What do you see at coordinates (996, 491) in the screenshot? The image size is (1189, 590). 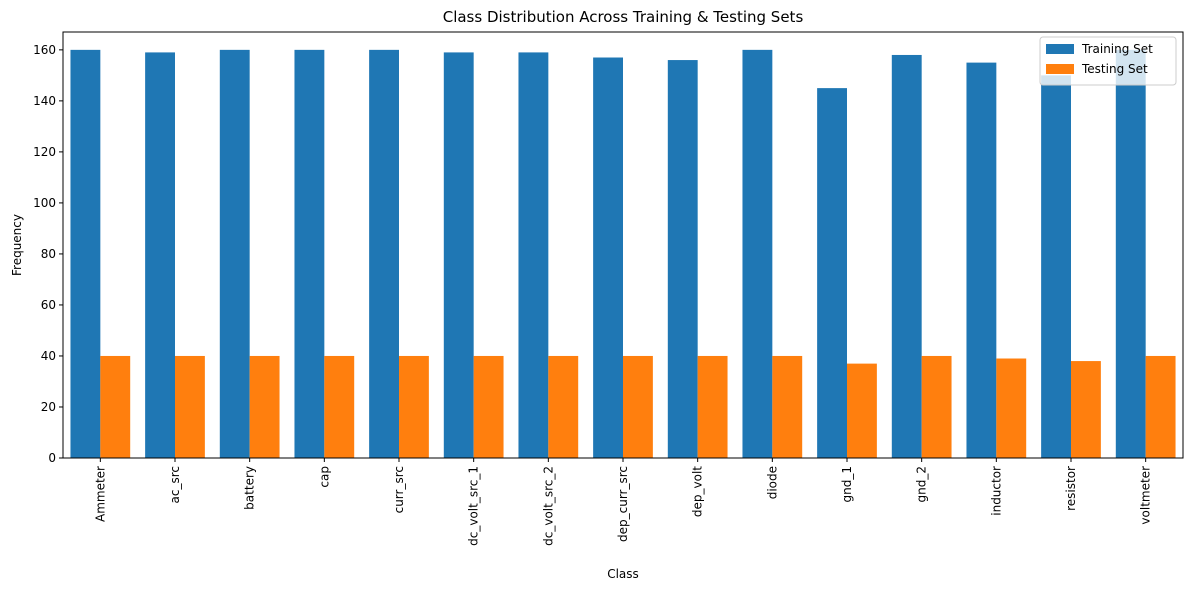 I see `x-tick-label: inductor` at bounding box center [996, 491].